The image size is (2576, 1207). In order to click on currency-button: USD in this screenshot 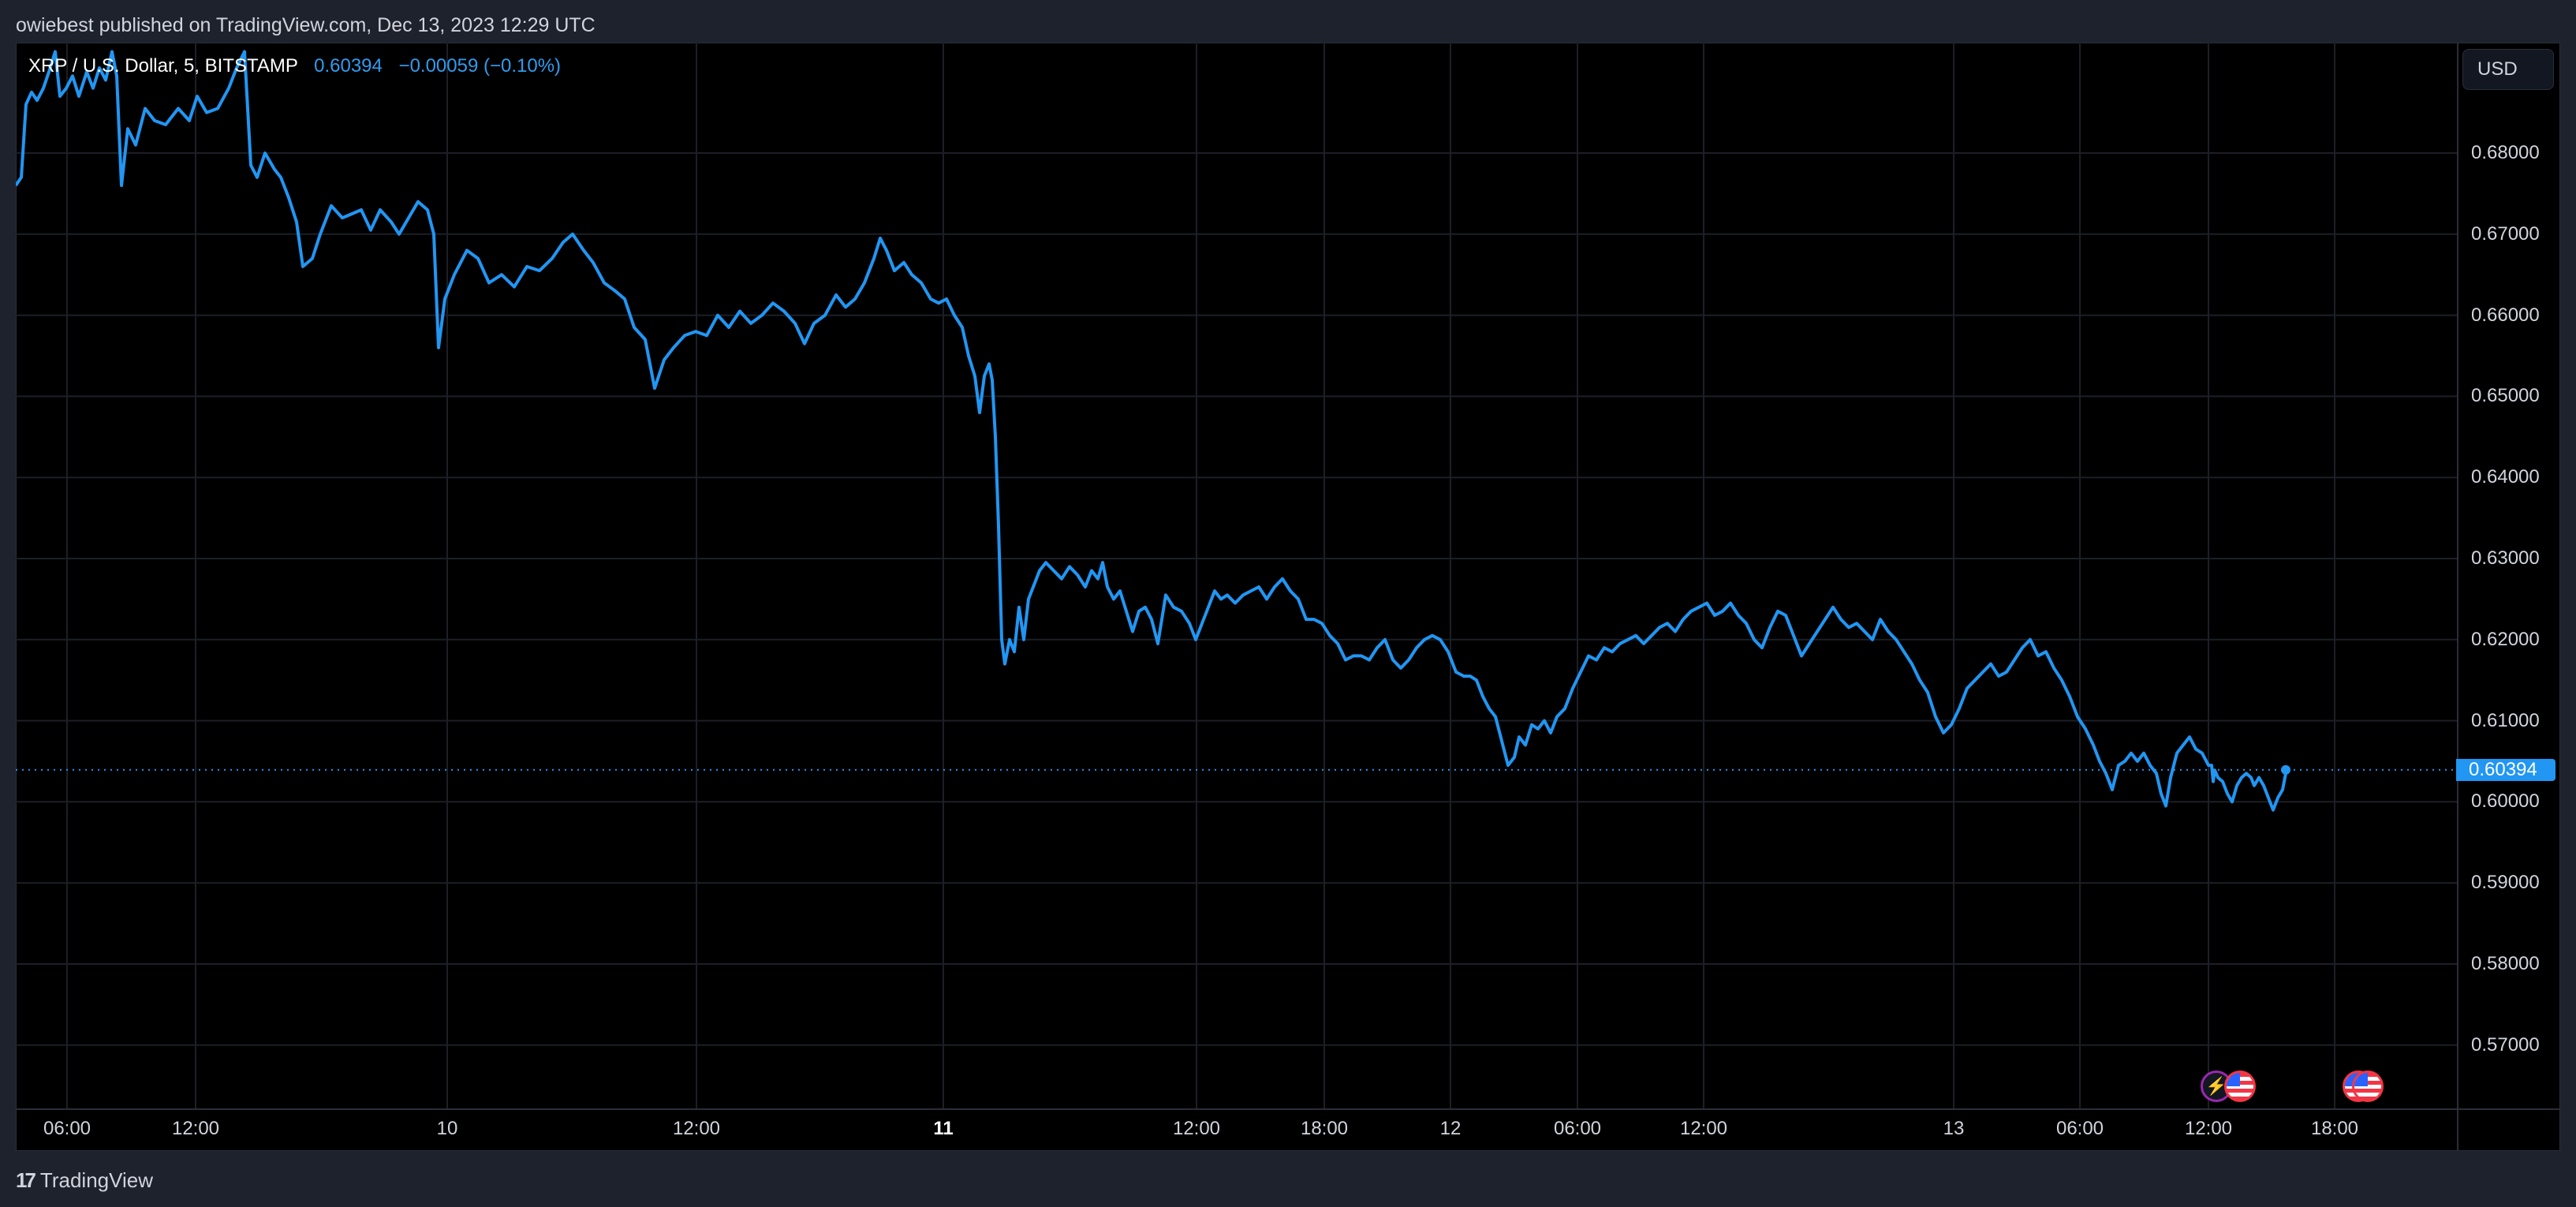, I will do `click(2508, 69)`.